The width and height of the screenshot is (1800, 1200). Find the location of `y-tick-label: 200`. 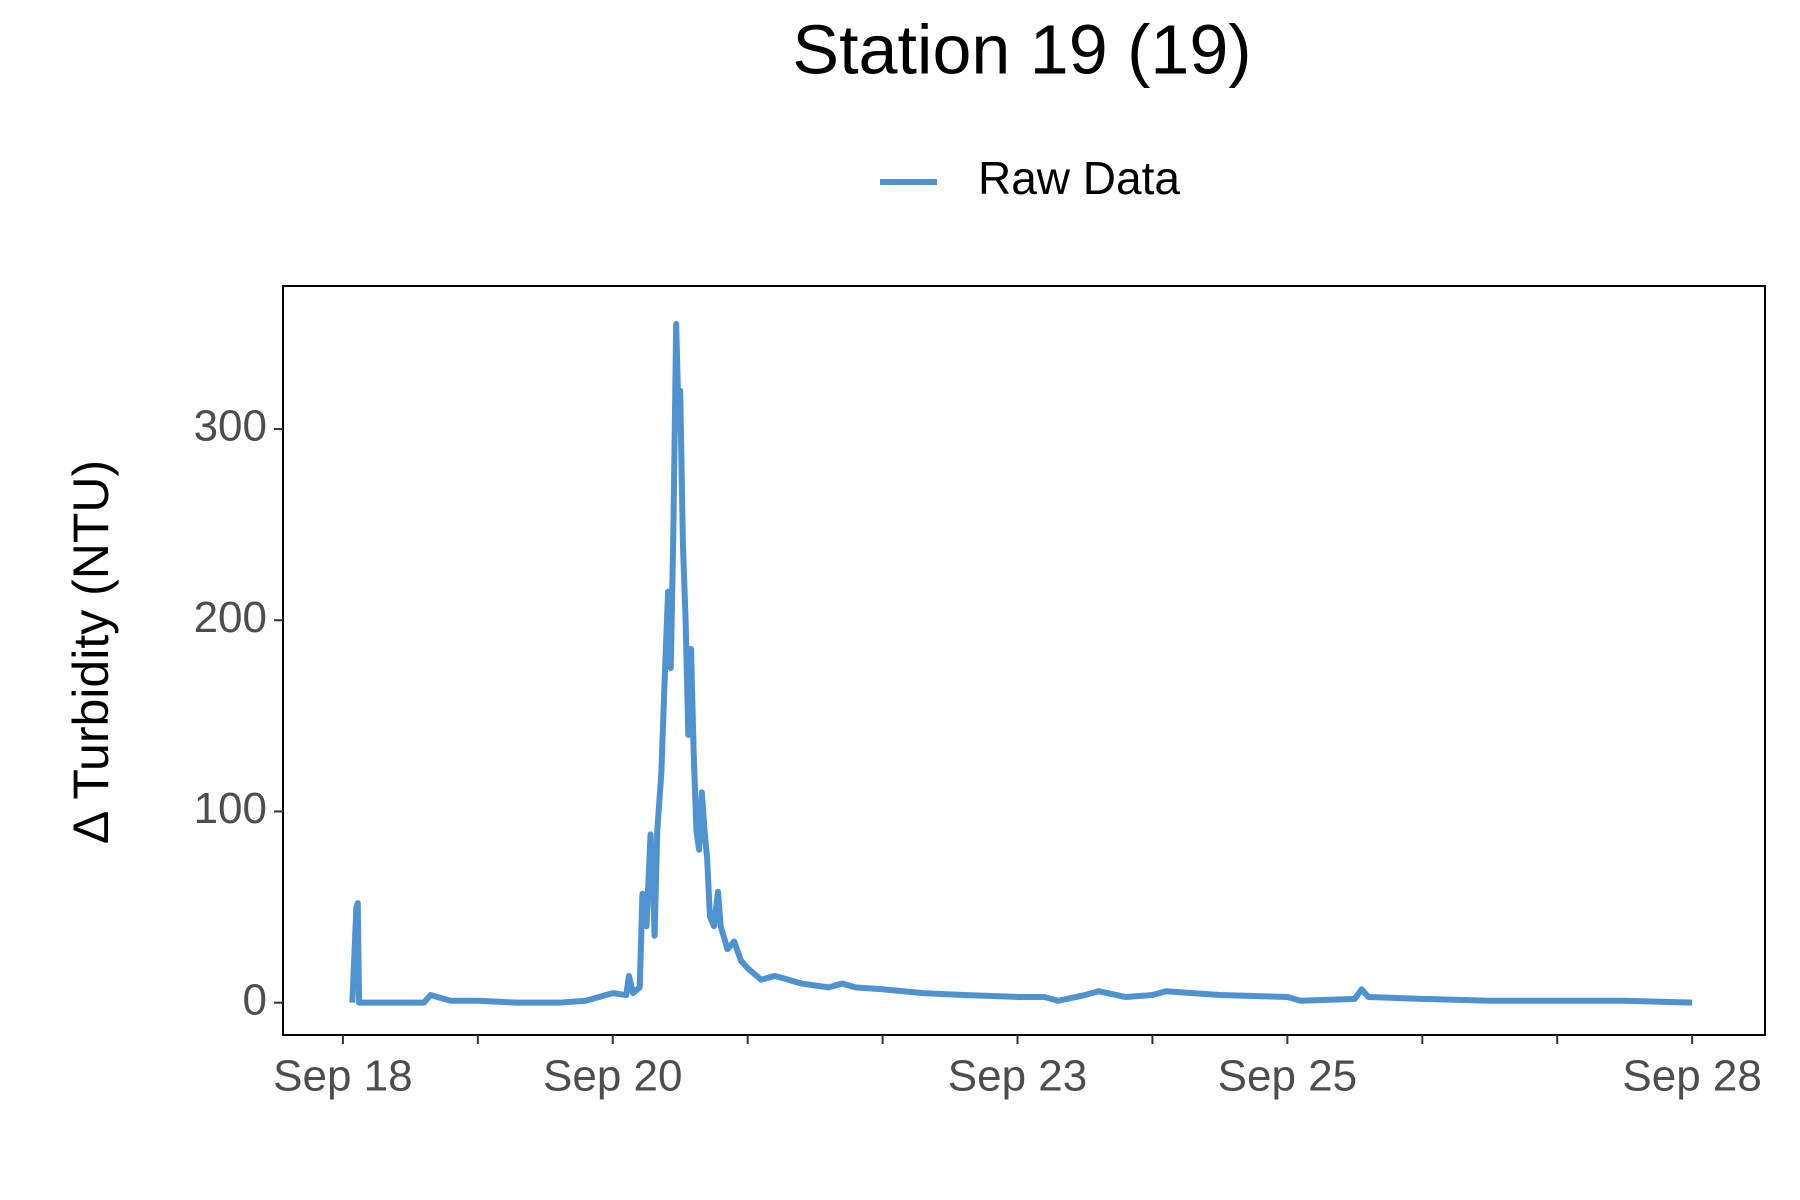

y-tick-label: 200 is located at coordinates (230, 617).